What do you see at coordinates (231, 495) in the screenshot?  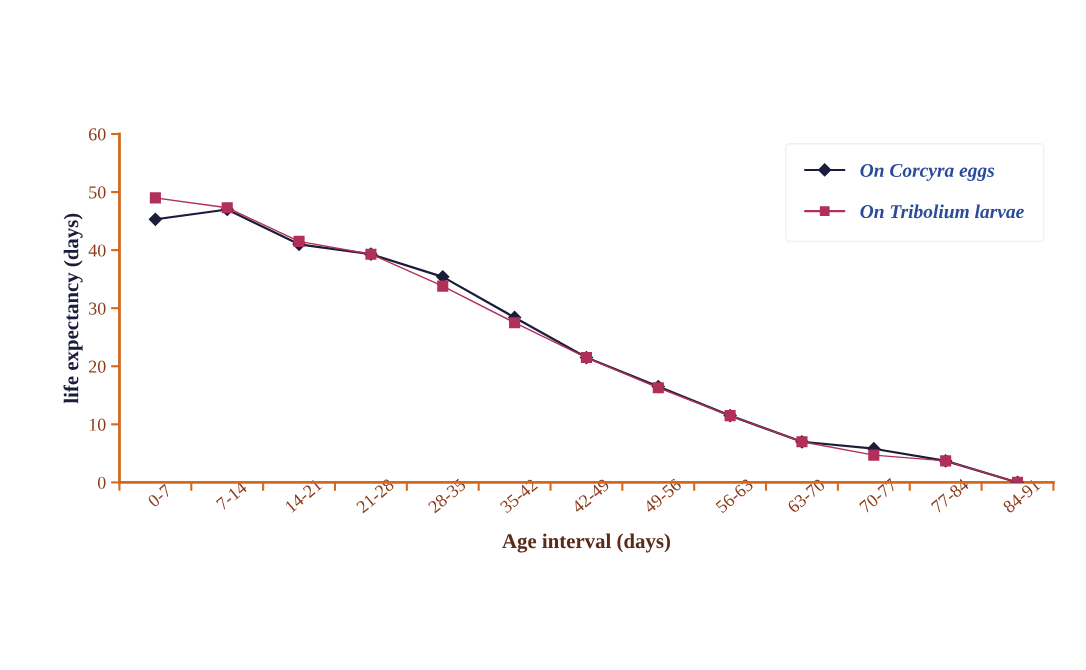 I see `x-tick-label: 7-14` at bounding box center [231, 495].